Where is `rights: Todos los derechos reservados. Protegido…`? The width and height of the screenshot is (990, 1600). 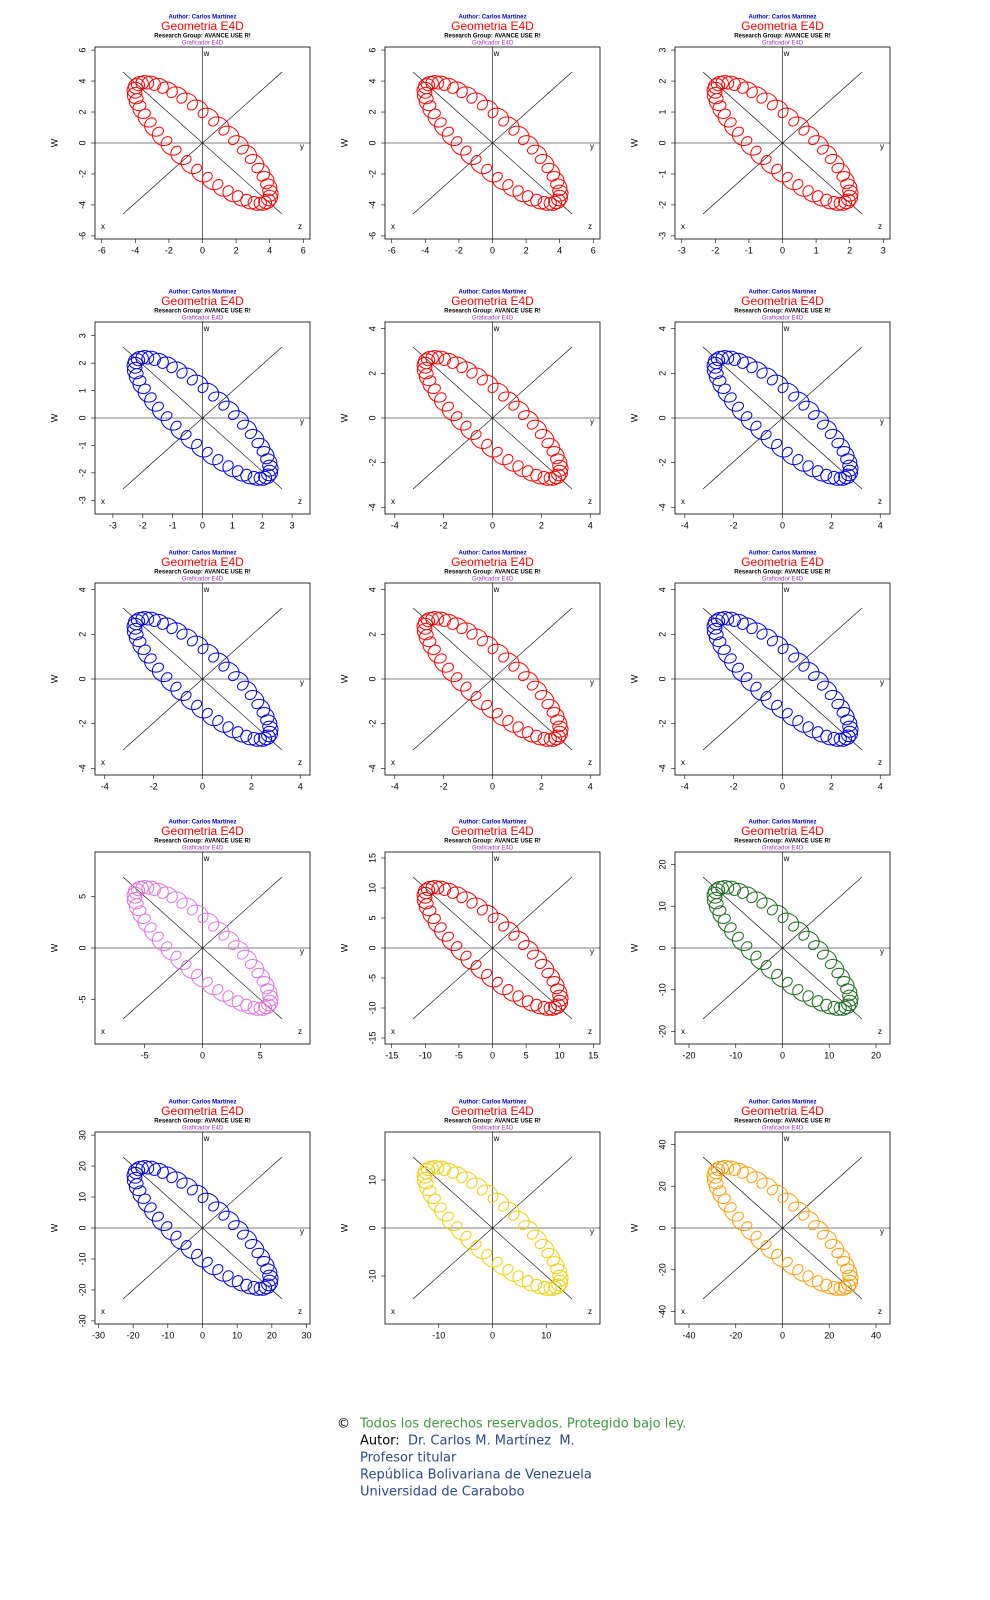
rights: Todos los derechos reservados. Protegido… is located at coordinates (522, 1424).